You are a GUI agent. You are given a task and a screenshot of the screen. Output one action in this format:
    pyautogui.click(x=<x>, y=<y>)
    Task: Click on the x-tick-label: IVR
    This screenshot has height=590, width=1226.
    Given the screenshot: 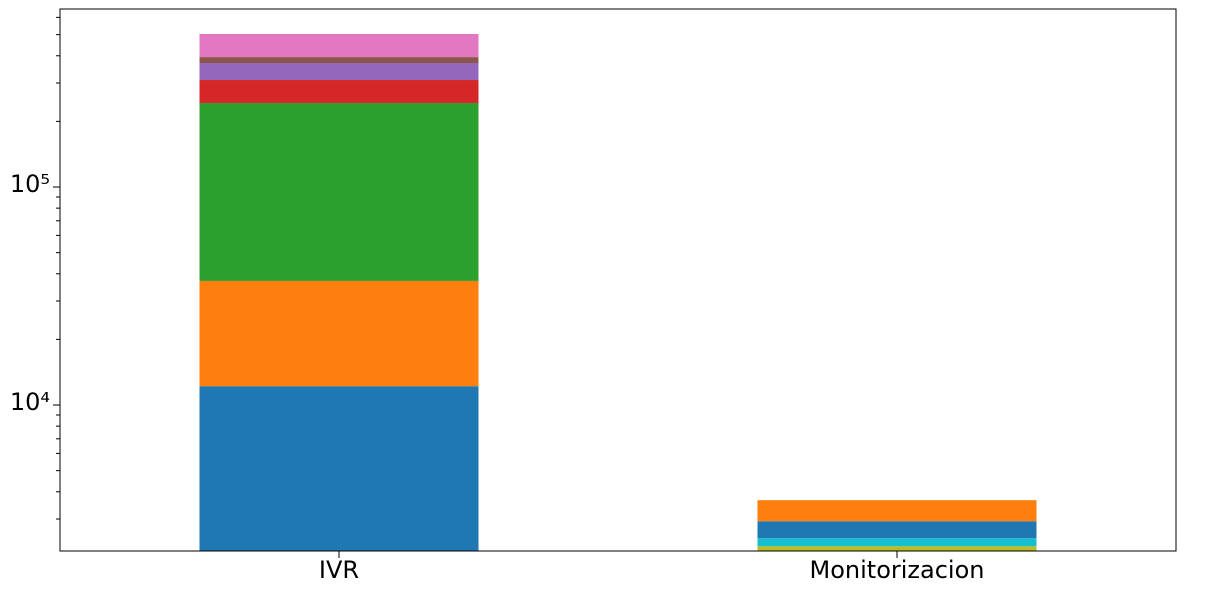 What is the action you would take?
    pyautogui.click(x=339, y=570)
    